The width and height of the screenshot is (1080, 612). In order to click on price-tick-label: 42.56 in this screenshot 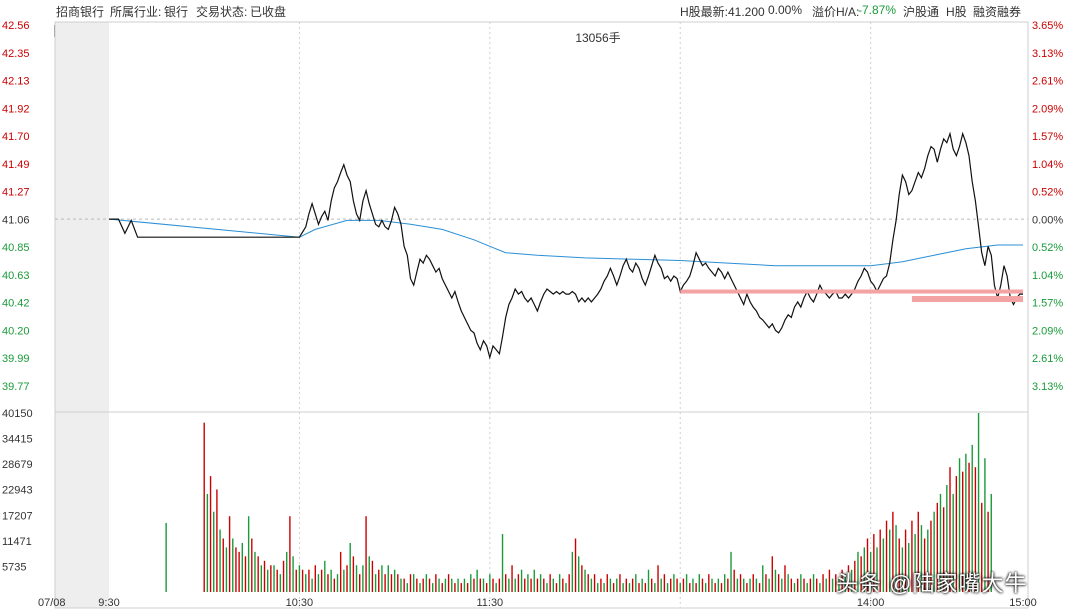, I will do `click(16, 26)`.